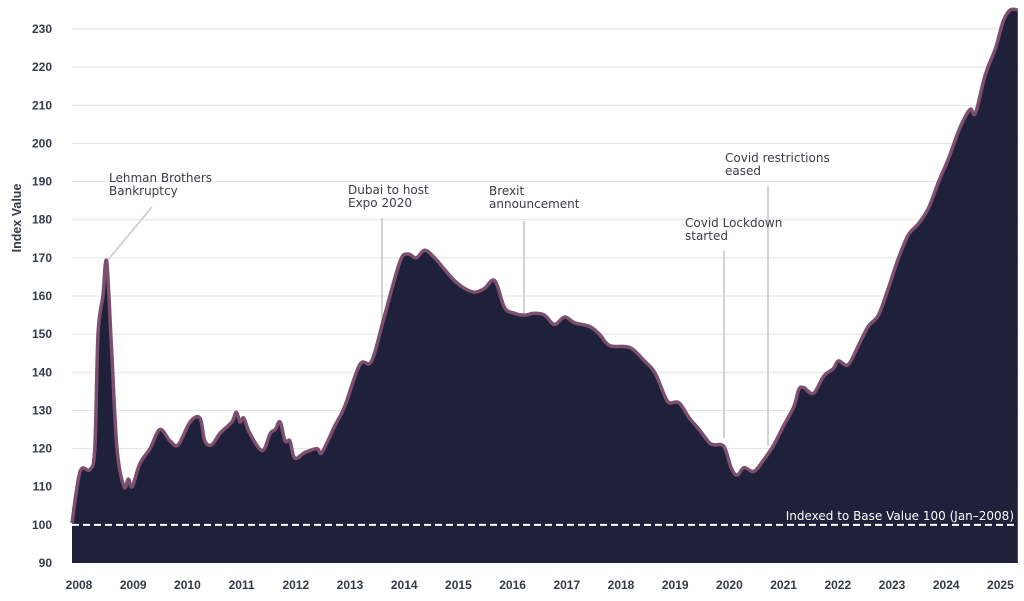 The height and width of the screenshot is (601, 1024). Describe the element at coordinates (187, 585) in the screenshot. I see `x-tick-label: 2010` at that location.